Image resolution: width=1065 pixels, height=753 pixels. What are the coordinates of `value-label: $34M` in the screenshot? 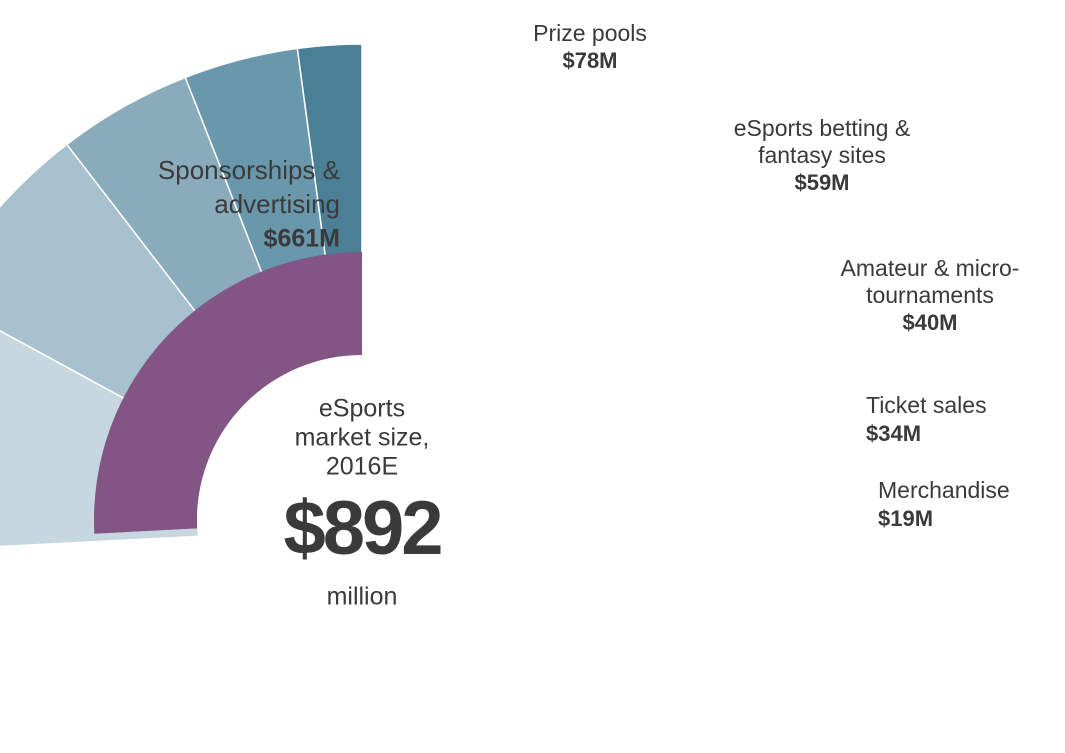 It's located at (893, 433).